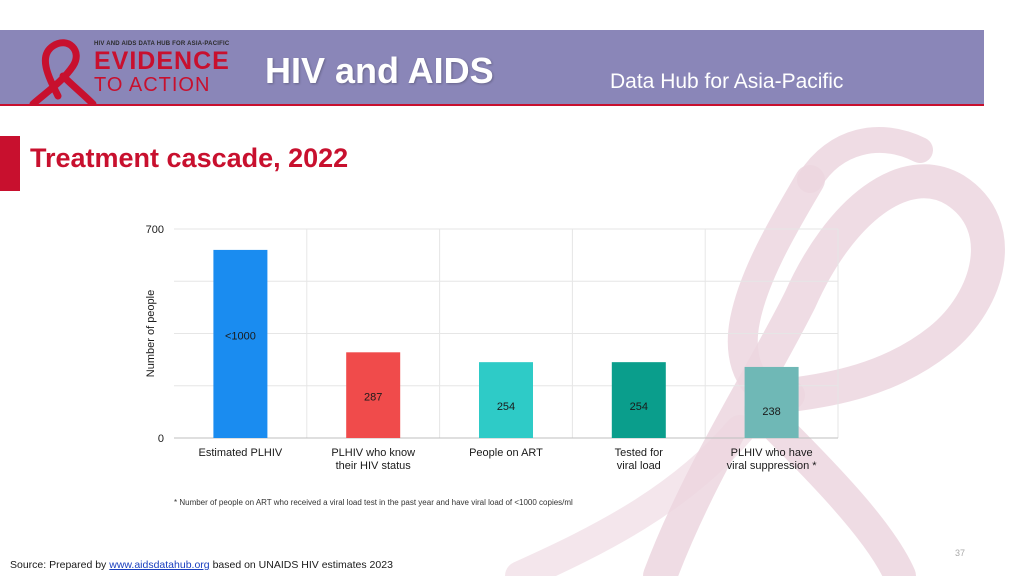  What do you see at coordinates (373, 453) in the screenshot?
I see `category-label: PLHIV who know` at bounding box center [373, 453].